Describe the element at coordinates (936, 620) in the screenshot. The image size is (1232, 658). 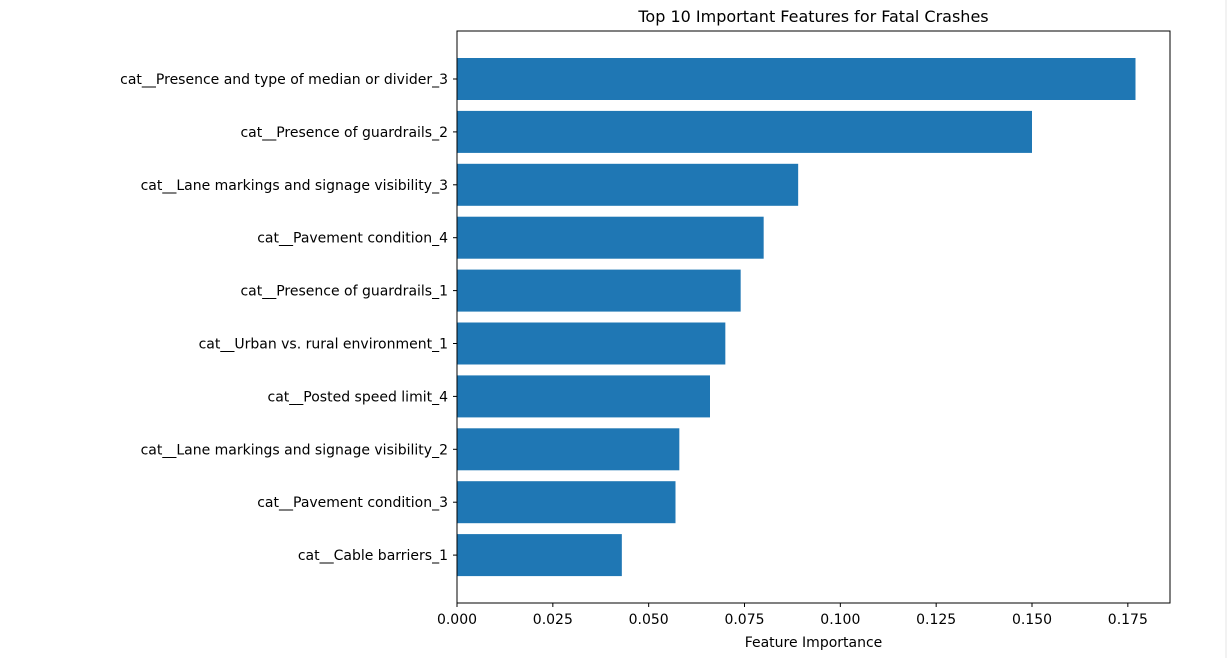
I see `x-tick-label: 0.125` at that location.